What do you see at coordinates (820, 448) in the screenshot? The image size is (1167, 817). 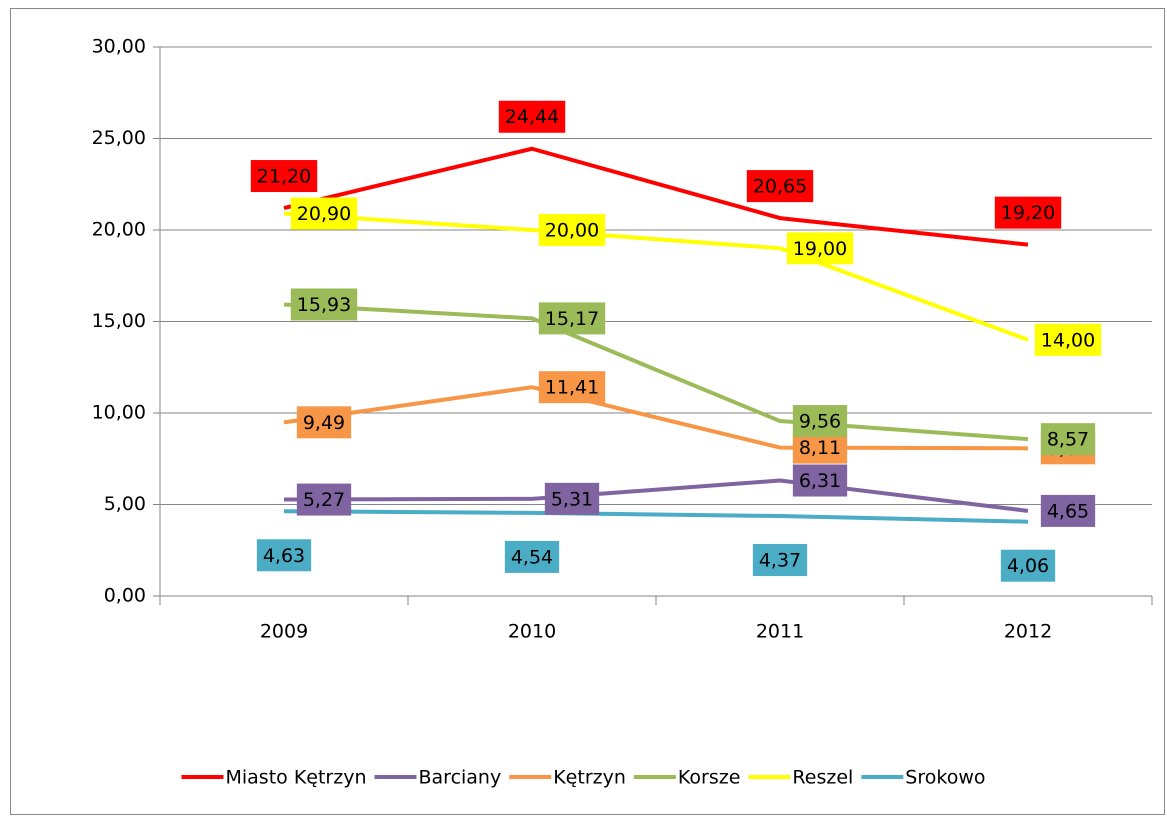 I see `data-label-text: 8,11` at bounding box center [820, 448].